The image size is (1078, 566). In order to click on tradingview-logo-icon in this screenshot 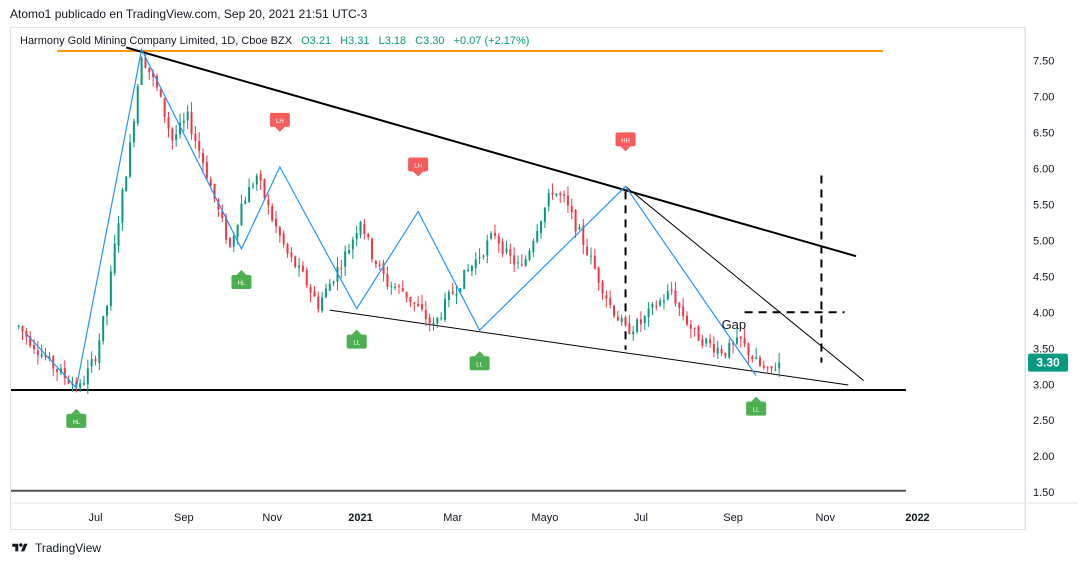, I will do `click(20, 547)`.